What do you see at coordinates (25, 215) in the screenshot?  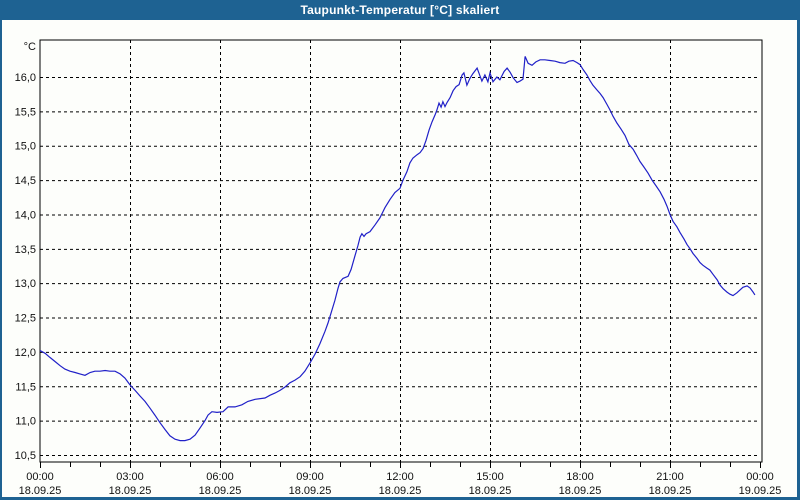 I see `axis-label: 14,0` at bounding box center [25, 215].